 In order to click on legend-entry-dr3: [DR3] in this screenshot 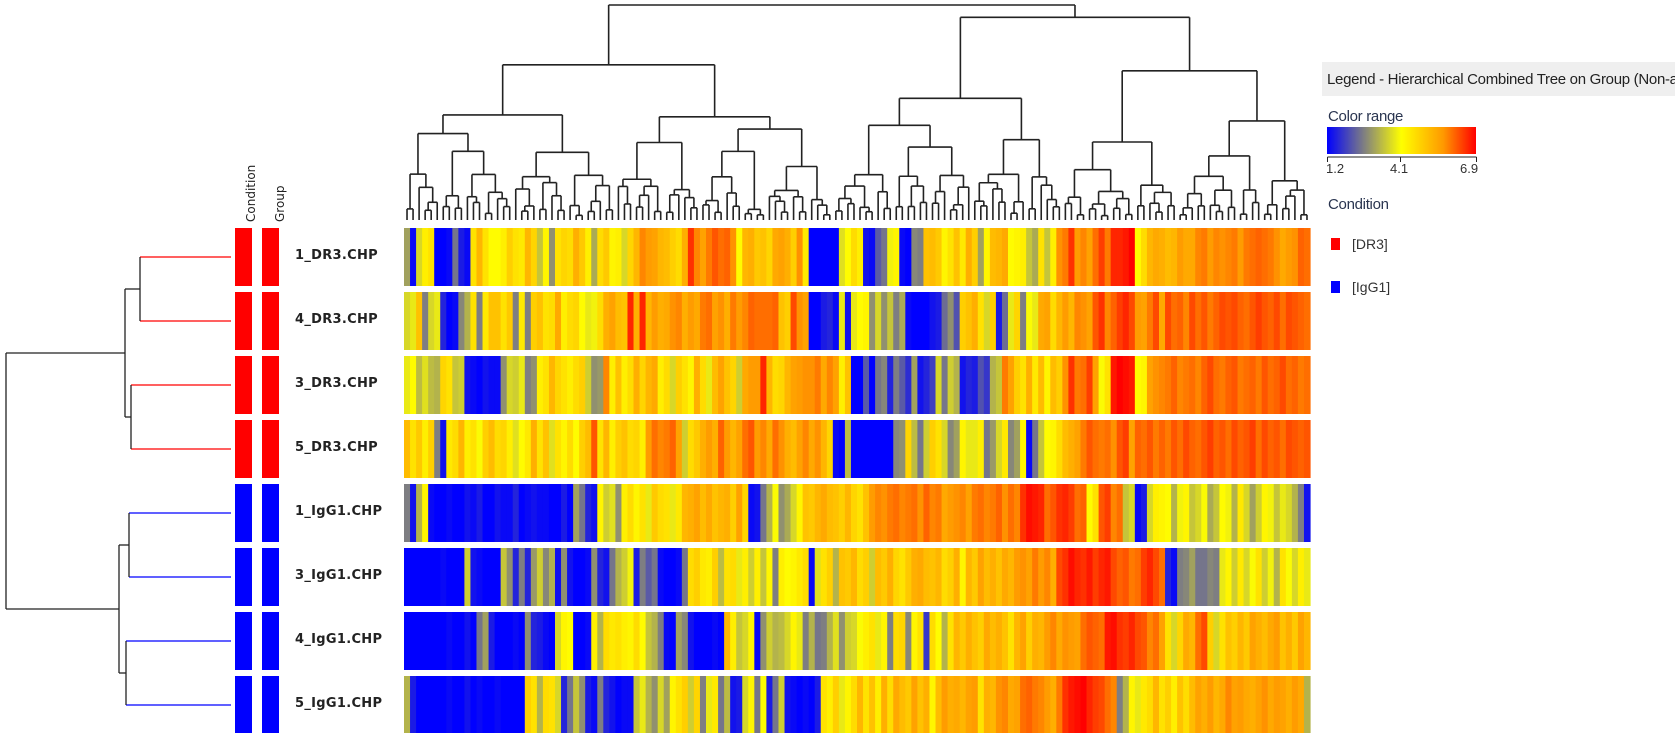, I will do `click(1370, 244)`.